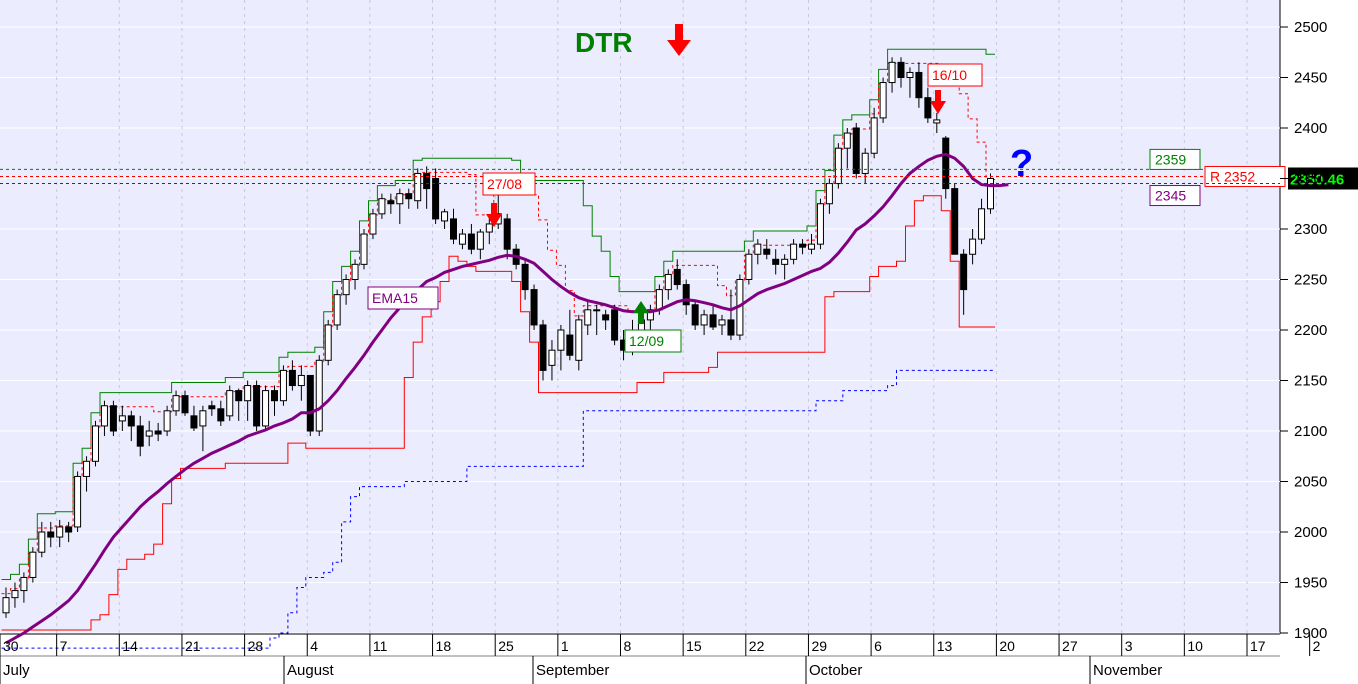  What do you see at coordinates (835, 670) in the screenshot?
I see `month-label: October` at bounding box center [835, 670].